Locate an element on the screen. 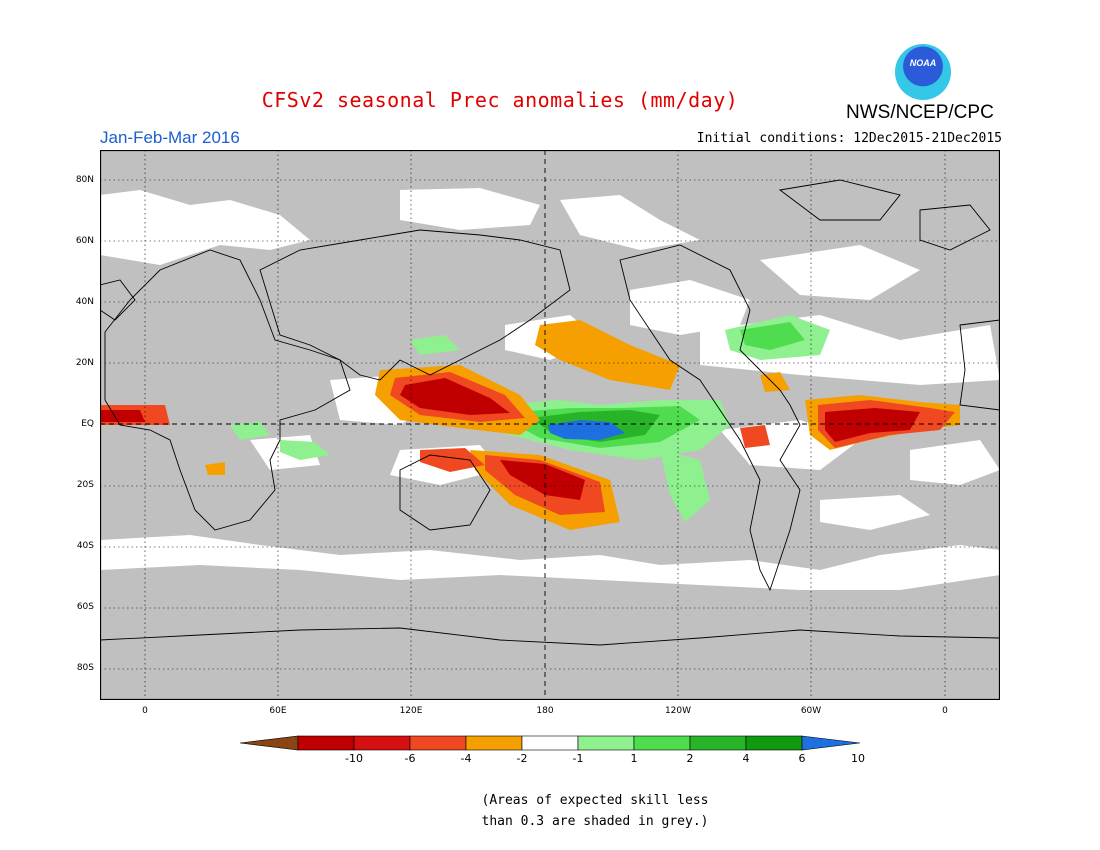 The height and width of the screenshot is (850, 1100). lat-label: 80S is located at coordinates (85, 668).